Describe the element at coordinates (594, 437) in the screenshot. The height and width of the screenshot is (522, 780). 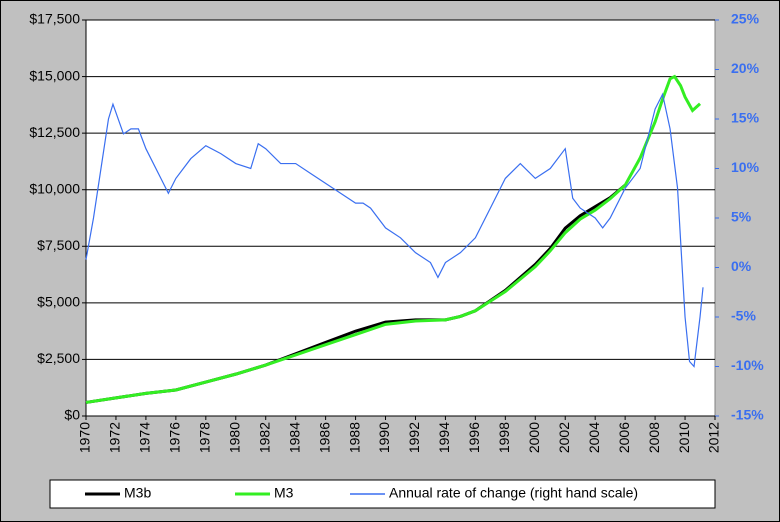
I see `x-tick-label: 2004` at that location.